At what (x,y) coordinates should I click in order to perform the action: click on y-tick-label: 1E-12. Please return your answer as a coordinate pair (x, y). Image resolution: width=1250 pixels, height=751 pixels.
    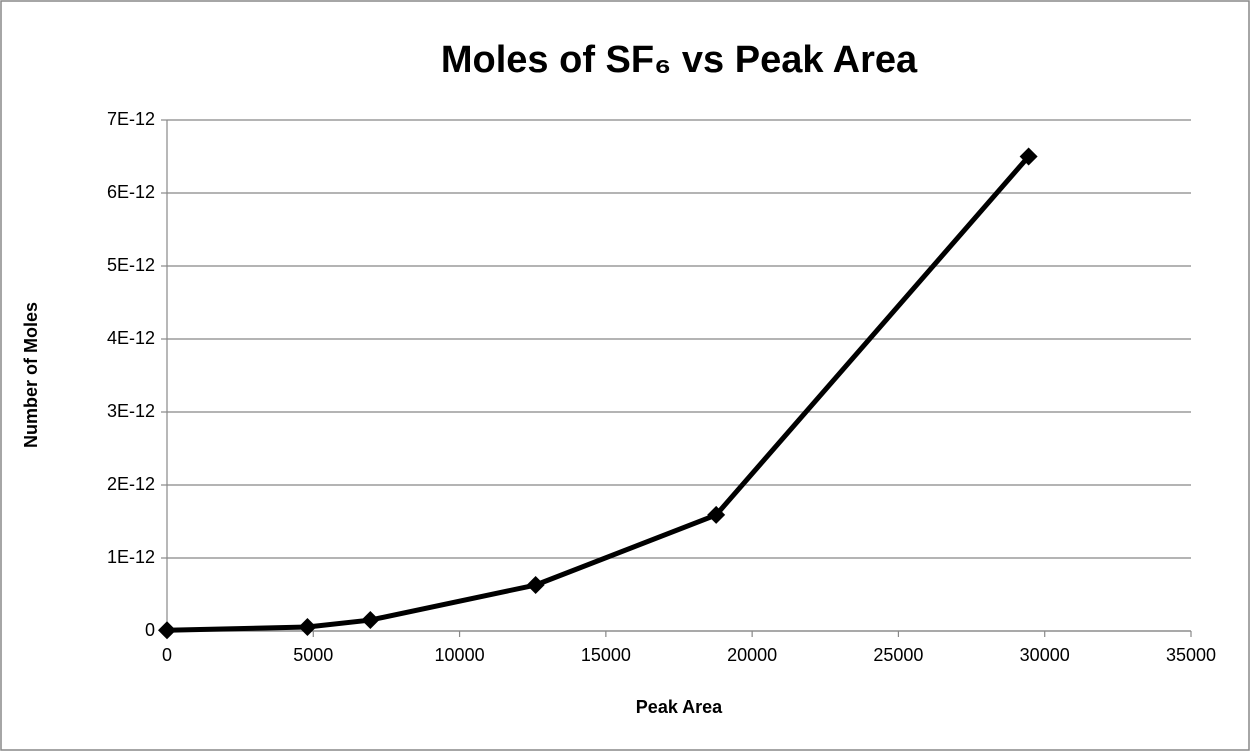
    Looking at the image, I should click on (131, 557).